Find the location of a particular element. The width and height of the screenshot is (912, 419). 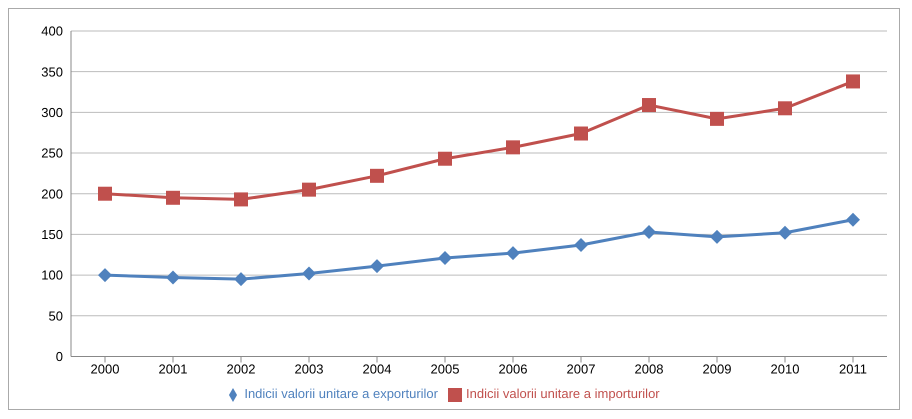

x-tick-label: 2003 is located at coordinates (309, 369).